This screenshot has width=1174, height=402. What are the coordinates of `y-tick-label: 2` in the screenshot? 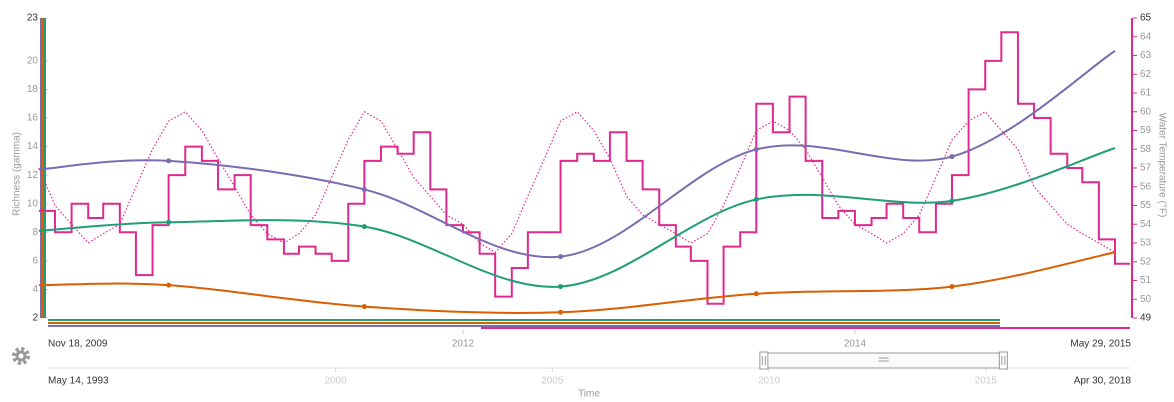 It's located at (35, 318).